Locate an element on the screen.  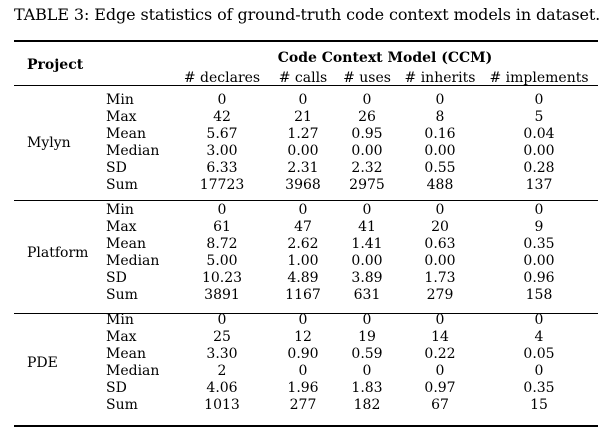
cell-declares: 17723 is located at coordinates (222, 185).